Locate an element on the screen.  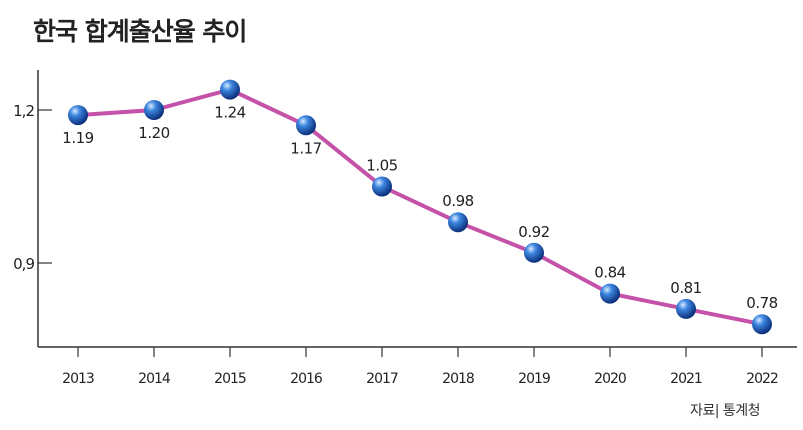
x-tick-label: 2018 is located at coordinates (458, 379).